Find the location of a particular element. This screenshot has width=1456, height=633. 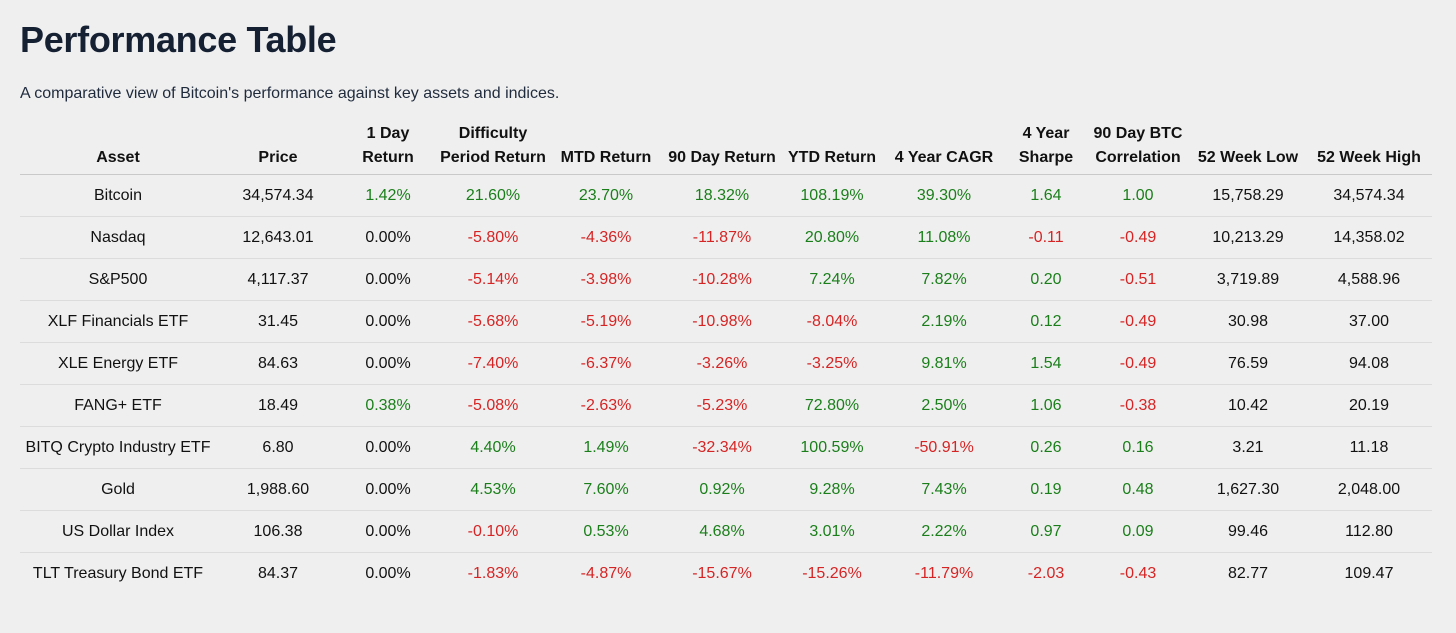

table-cell: 0.19 is located at coordinates (1046, 489).